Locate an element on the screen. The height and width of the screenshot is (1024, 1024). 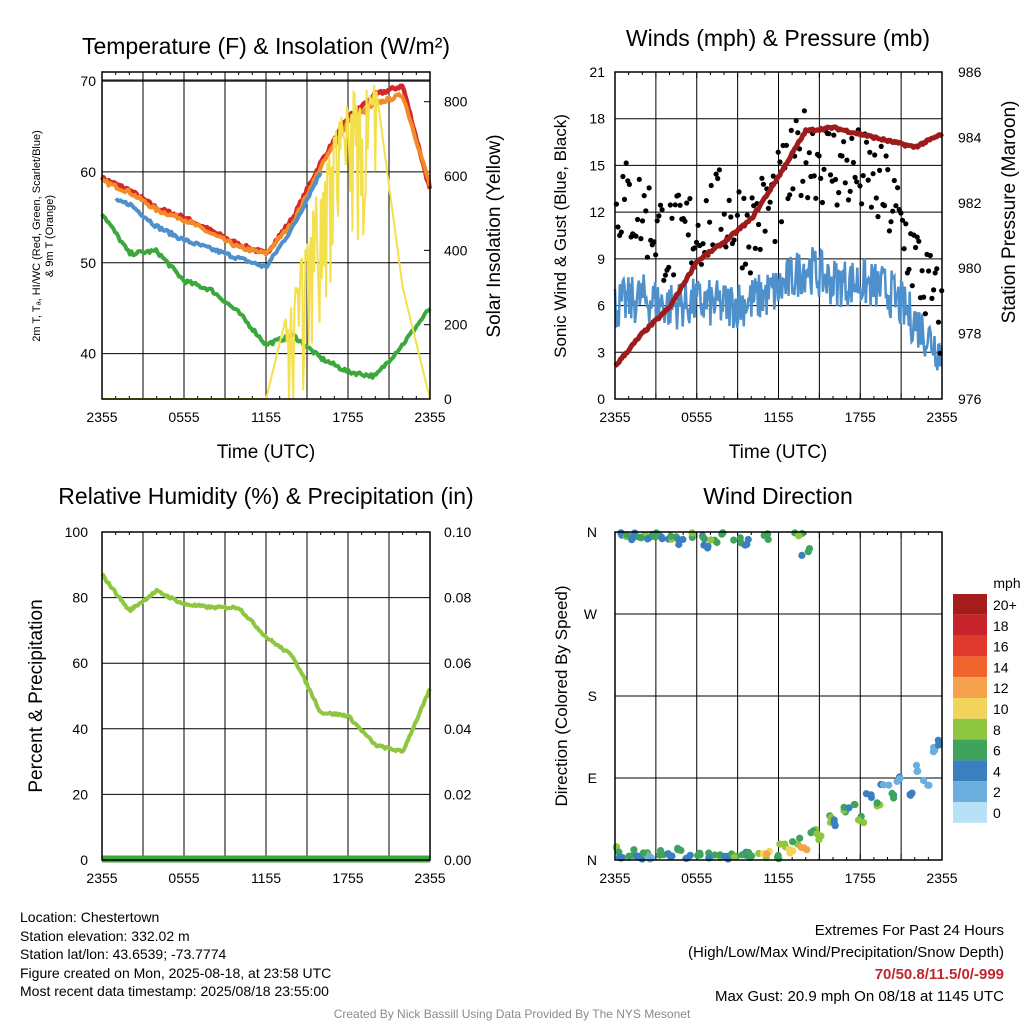
y-tick-label: N is located at coordinates (592, 860).